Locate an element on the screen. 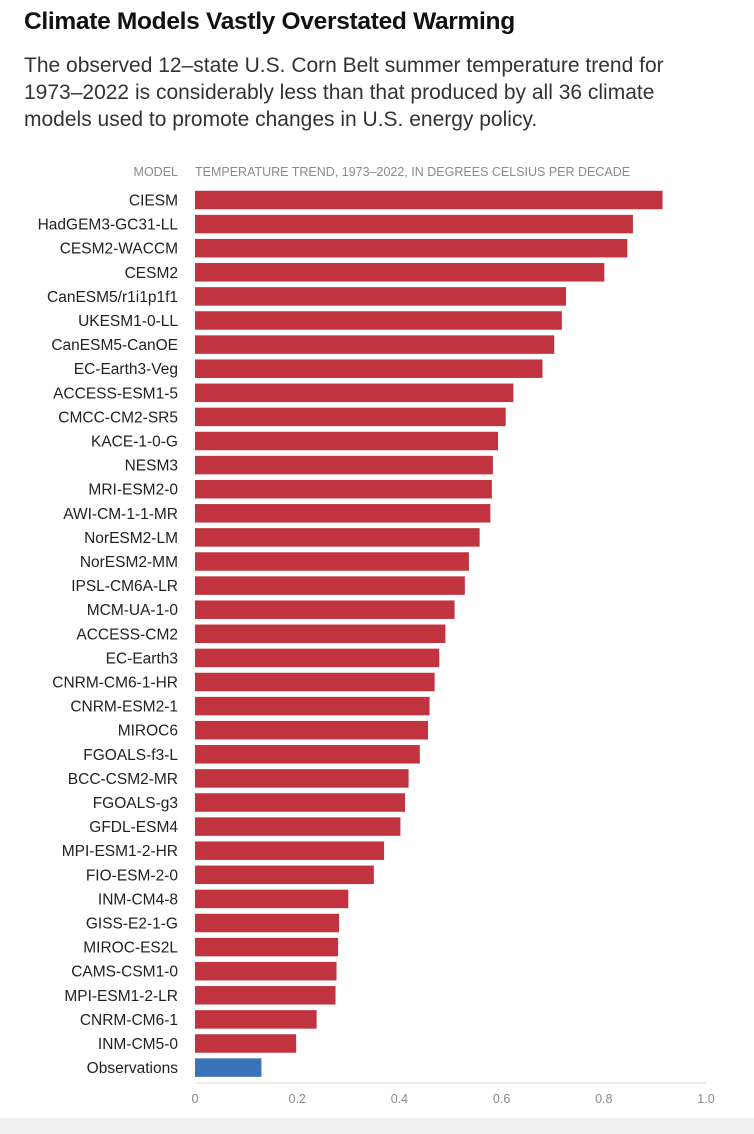 The image size is (754, 1134). bottom-strip is located at coordinates (377, 1126).